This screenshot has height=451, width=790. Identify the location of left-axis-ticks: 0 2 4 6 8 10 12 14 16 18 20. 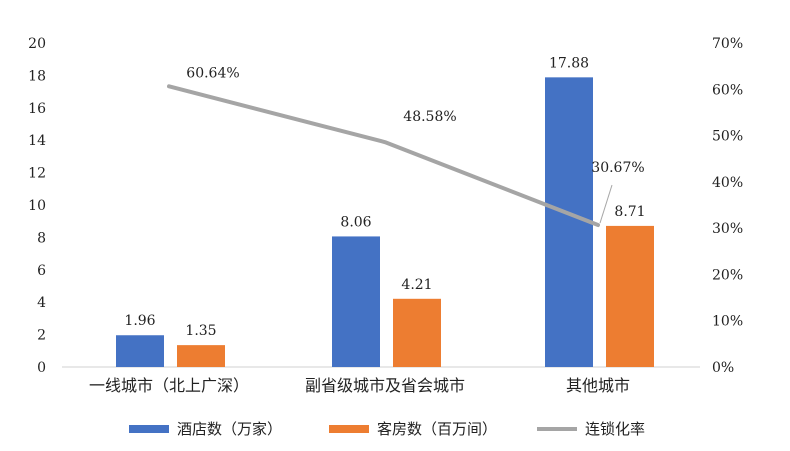
(37, 206).